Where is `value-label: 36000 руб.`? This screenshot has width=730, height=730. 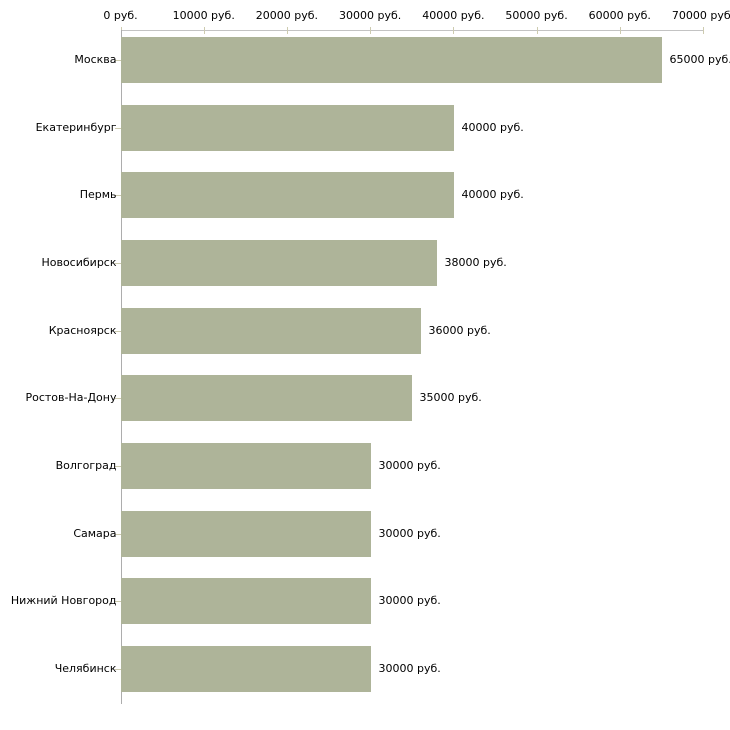 value-label: 36000 руб. is located at coordinates (459, 330).